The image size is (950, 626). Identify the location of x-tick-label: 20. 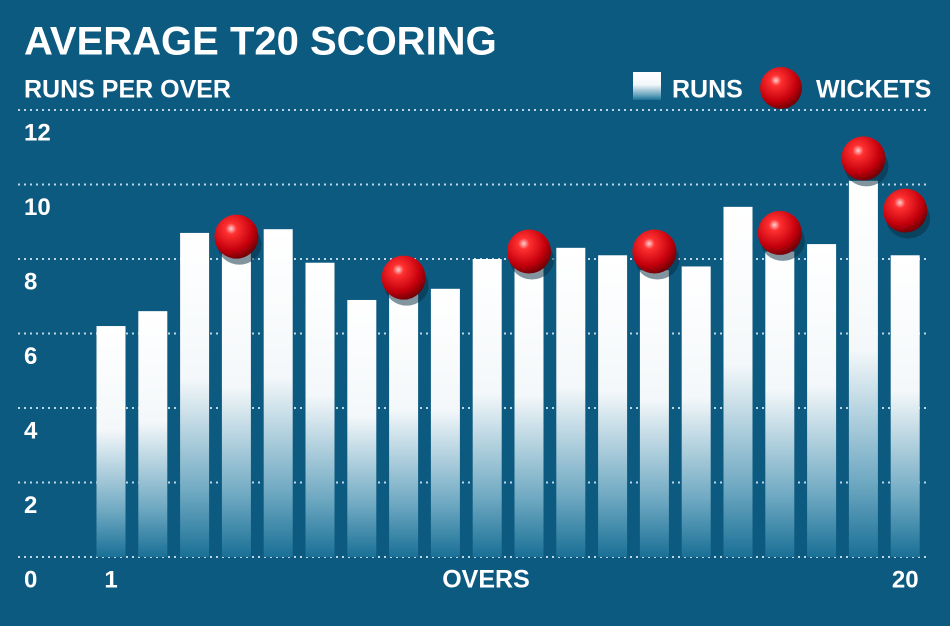
(905, 579).